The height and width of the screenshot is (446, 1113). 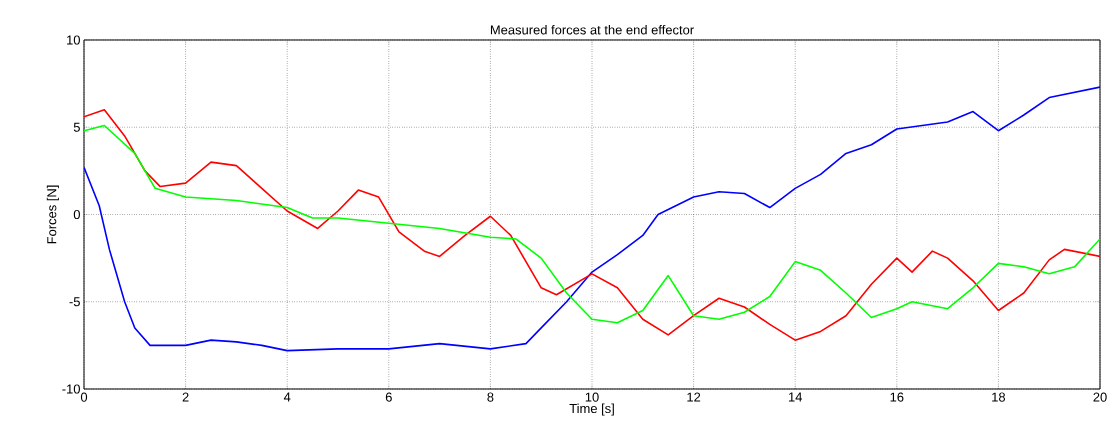 I want to click on y-tick-label: -10, so click(x=71, y=389).